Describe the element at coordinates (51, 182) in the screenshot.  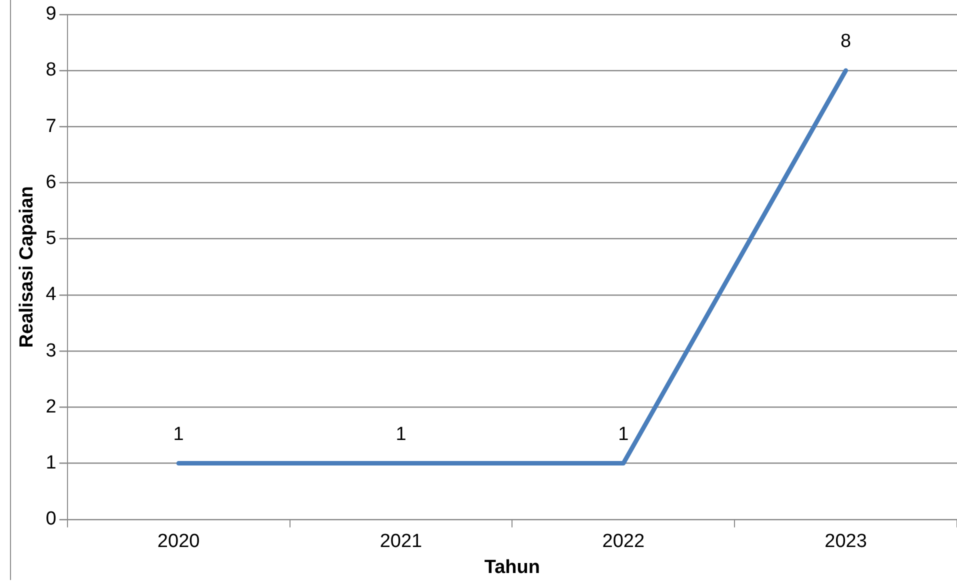
I see `y-tick-label: 6` at that location.